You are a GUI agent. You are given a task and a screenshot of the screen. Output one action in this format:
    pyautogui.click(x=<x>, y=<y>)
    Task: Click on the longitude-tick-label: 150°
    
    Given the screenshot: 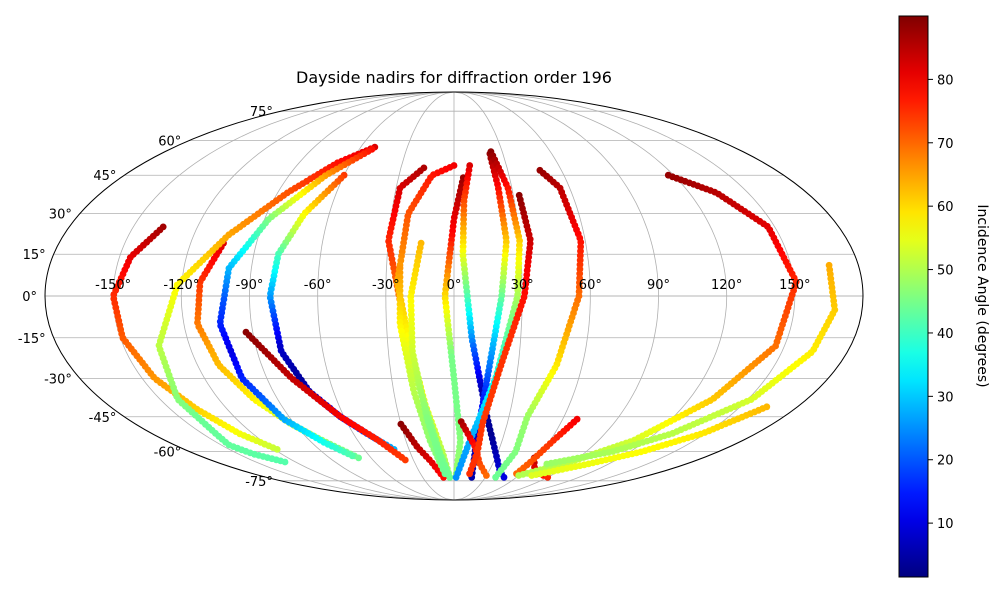 What is the action you would take?
    pyautogui.click(x=794, y=285)
    